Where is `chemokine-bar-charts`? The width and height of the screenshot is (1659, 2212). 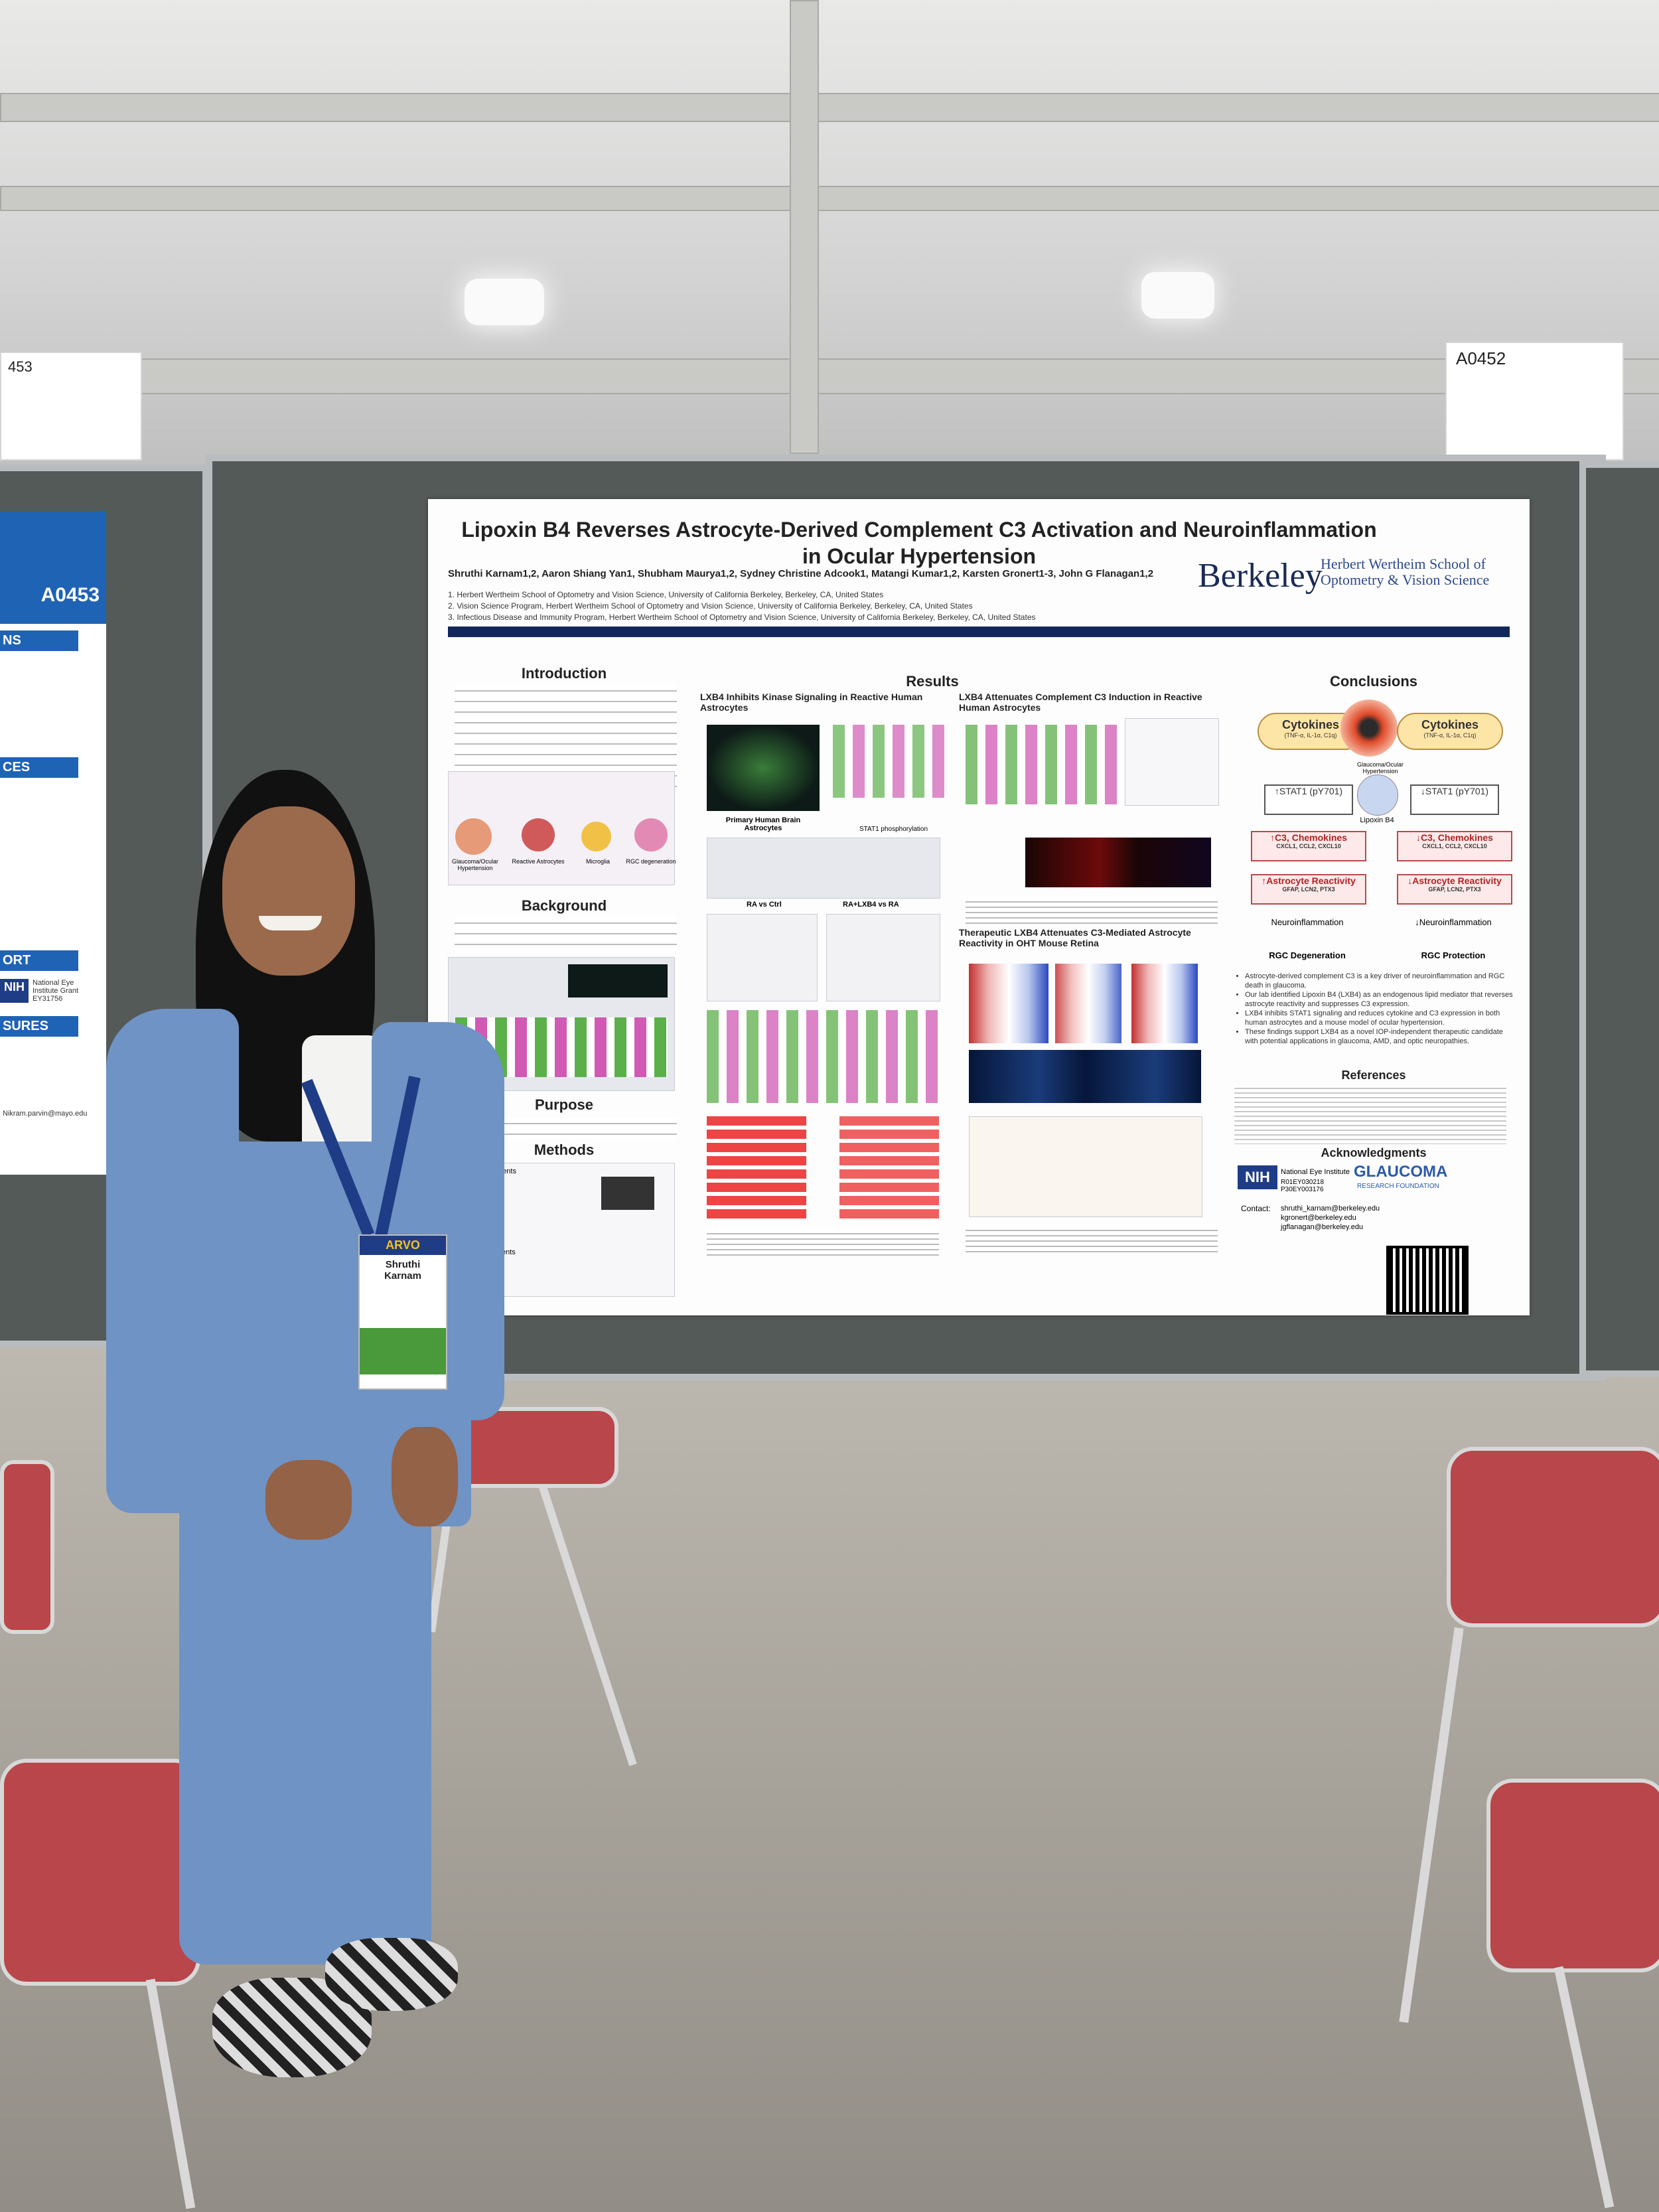 chemokine-bar-charts is located at coordinates (823, 1057).